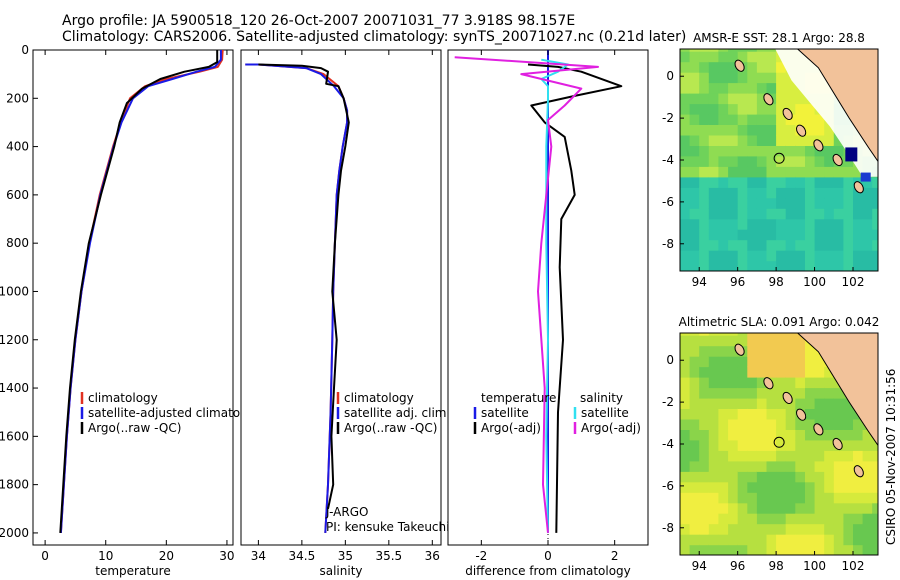  Describe the element at coordinates (668, 244) in the screenshot. I see `y-tick-label: -8` at that location.